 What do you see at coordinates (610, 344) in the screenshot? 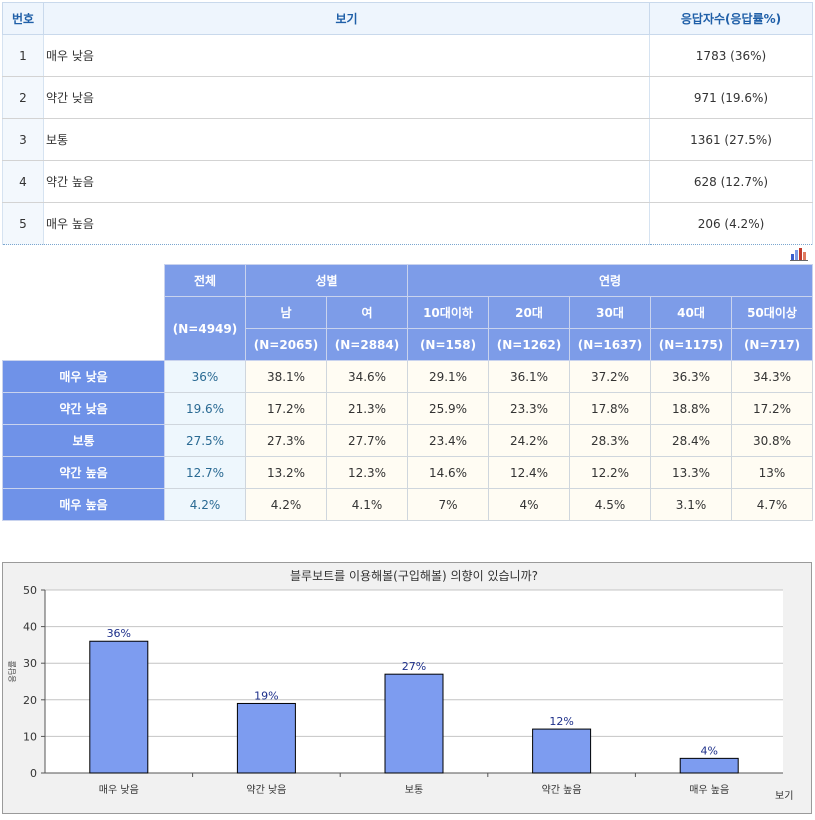
I see `col-n-age-30: (N=1637)` at bounding box center [610, 344].